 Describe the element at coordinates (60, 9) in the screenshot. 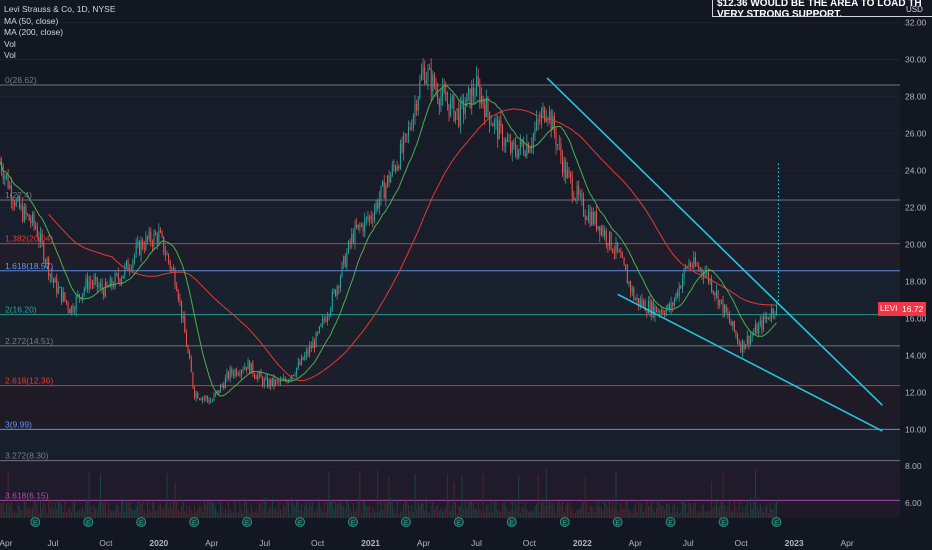

I see `symbol-title: Levi Strauss & Co, 1D, NYSE` at that location.